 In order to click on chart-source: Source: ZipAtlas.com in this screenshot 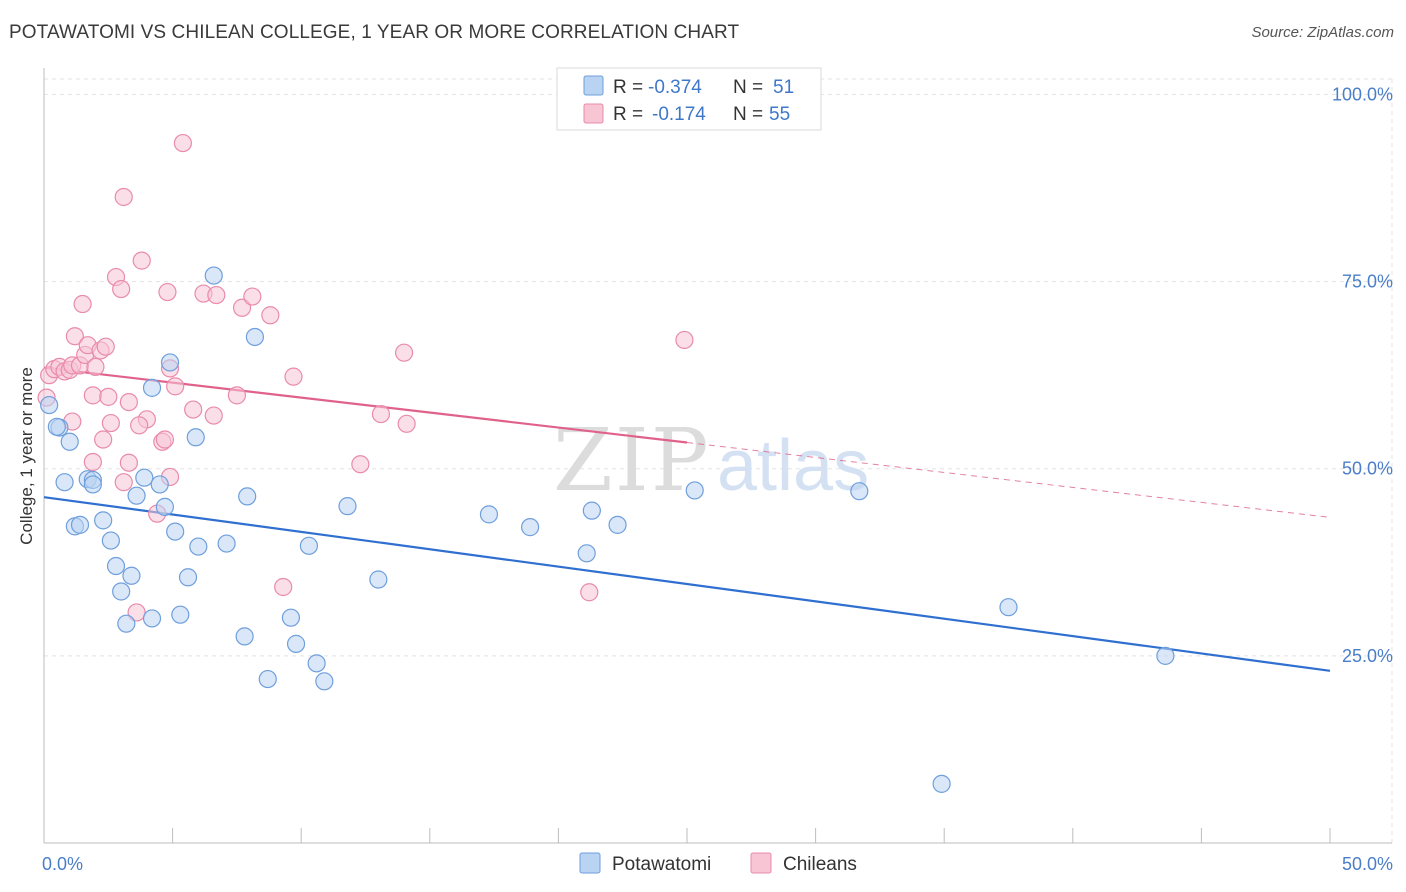, I will do `click(1322, 32)`.